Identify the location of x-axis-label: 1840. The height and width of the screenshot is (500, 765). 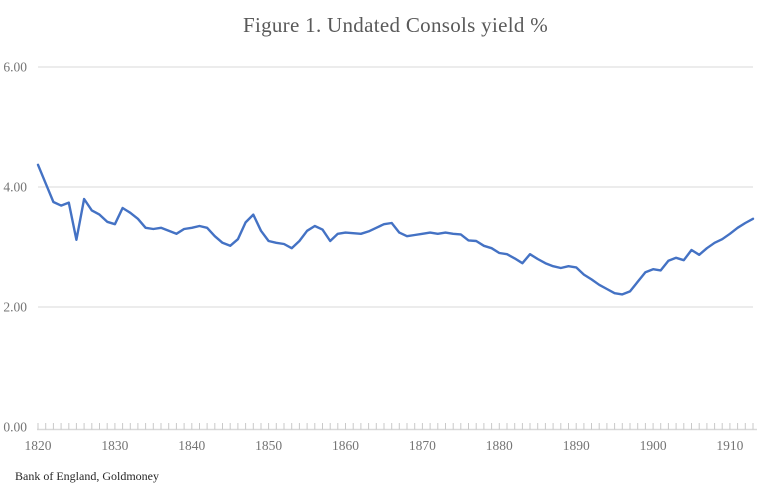
(191, 445).